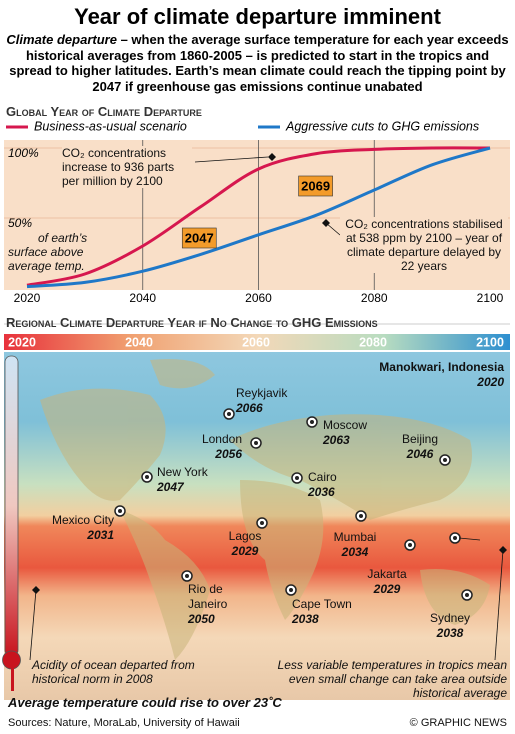 This screenshot has width=515, height=734. I want to click on scale-label: 2040, so click(139, 342).